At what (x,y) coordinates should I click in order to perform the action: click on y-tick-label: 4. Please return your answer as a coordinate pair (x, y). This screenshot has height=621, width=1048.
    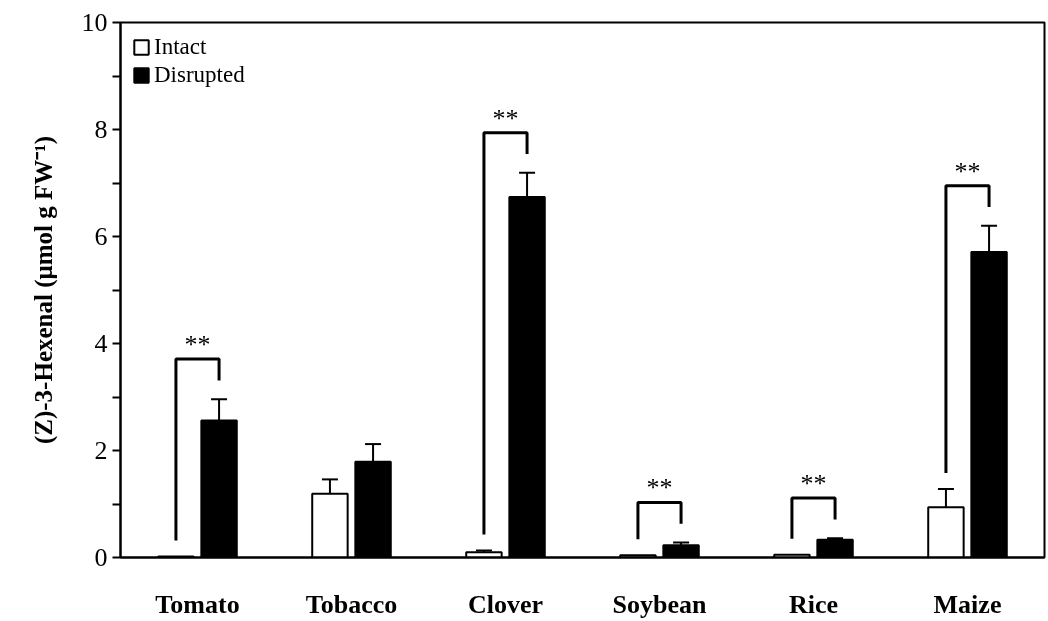
    Looking at the image, I should click on (101, 343).